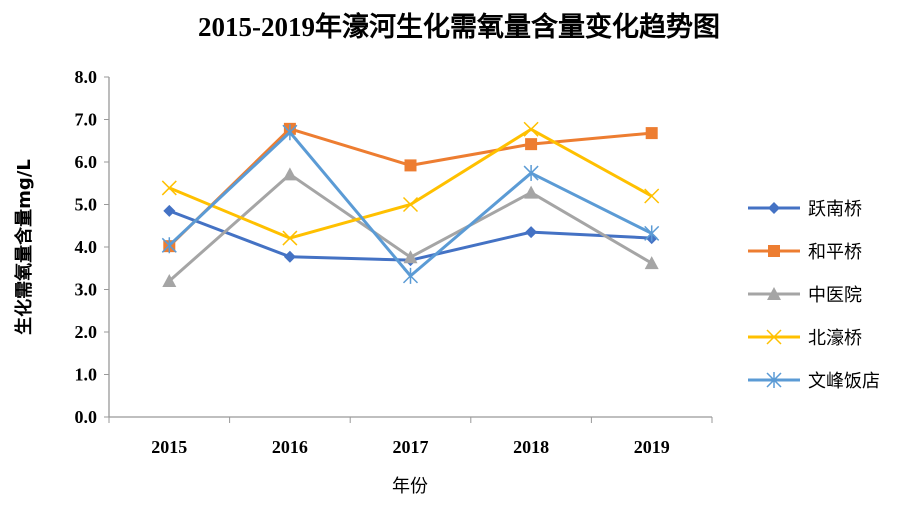 The height and width of the screenshot is (505, 918). What do you see at coordinates (86, 247) in the screenshot?
I see `y-tick-label: 4.0` at bounding box center [86, 247].